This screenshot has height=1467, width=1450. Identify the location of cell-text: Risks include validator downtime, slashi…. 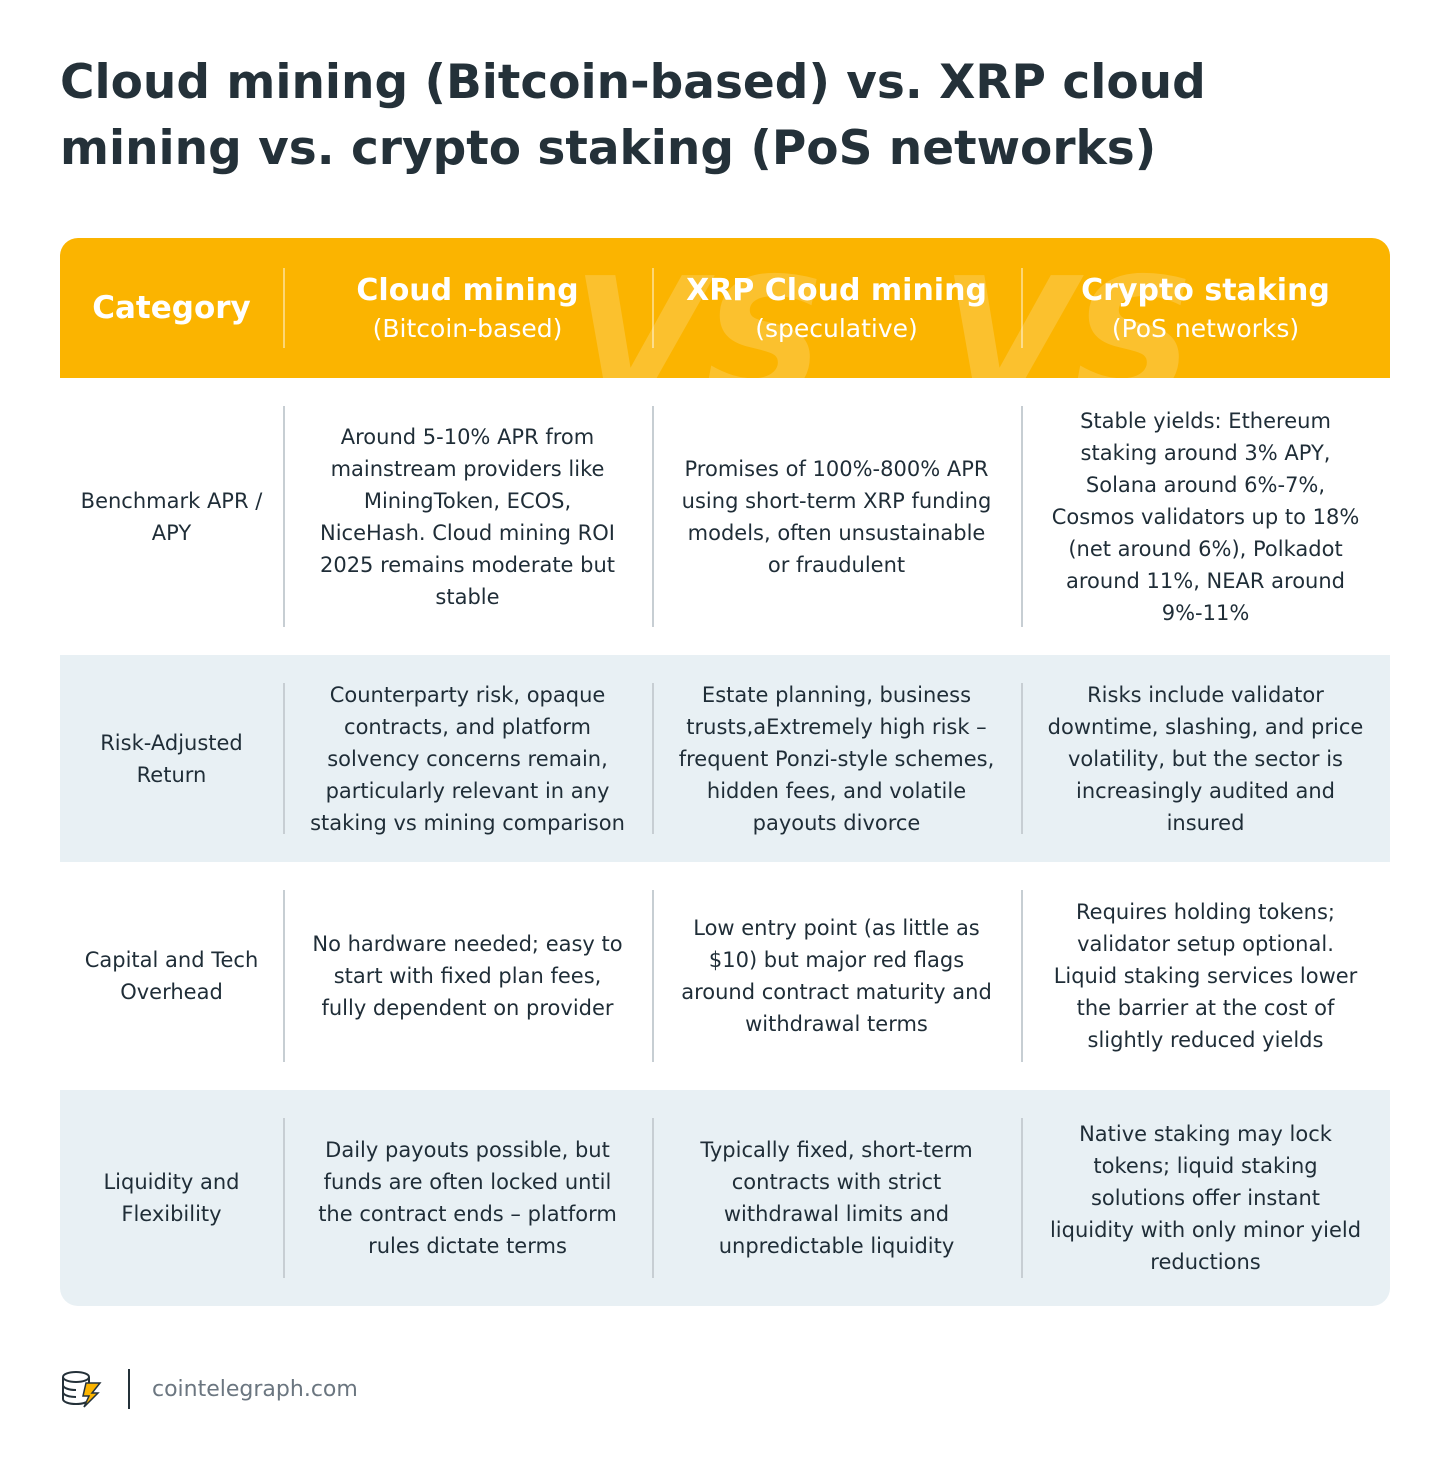
(1205, 758).